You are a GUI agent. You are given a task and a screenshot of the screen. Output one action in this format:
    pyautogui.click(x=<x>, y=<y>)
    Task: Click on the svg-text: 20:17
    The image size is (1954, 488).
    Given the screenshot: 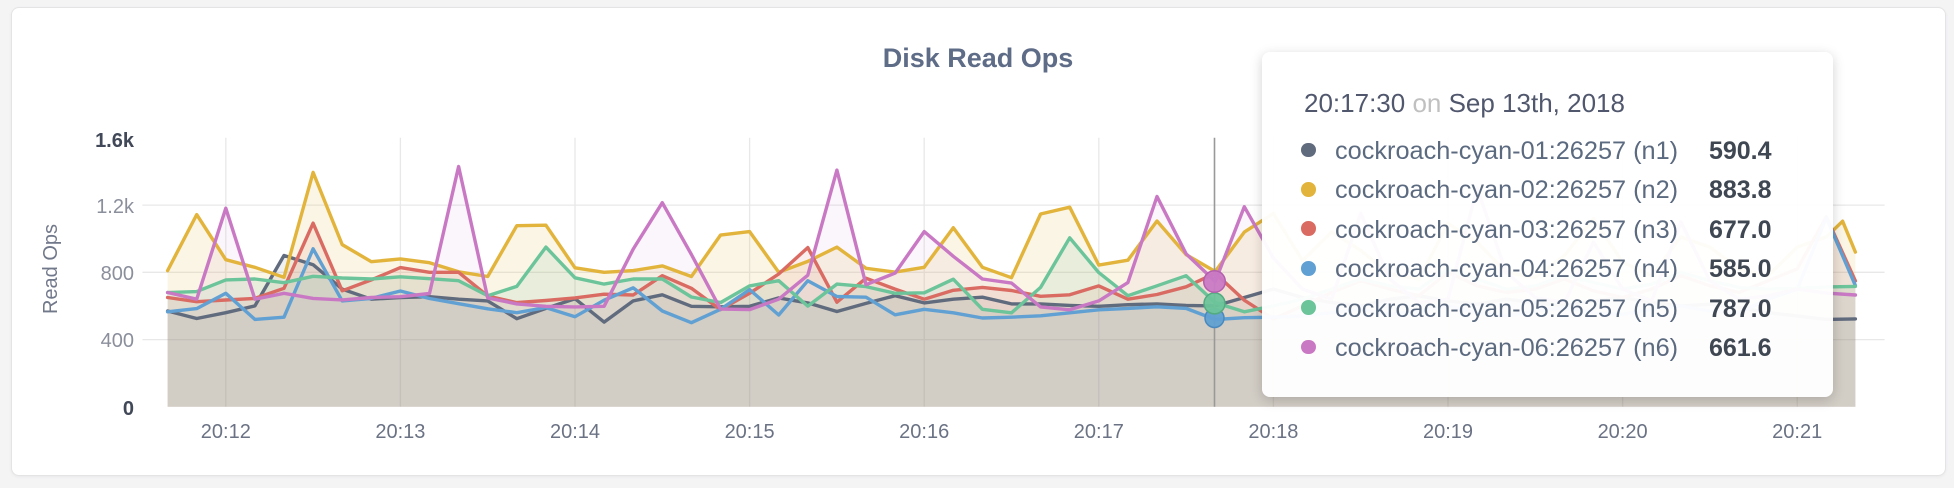 What is the action you would take?
    pyautogui.click(x=1099, y=432)
    